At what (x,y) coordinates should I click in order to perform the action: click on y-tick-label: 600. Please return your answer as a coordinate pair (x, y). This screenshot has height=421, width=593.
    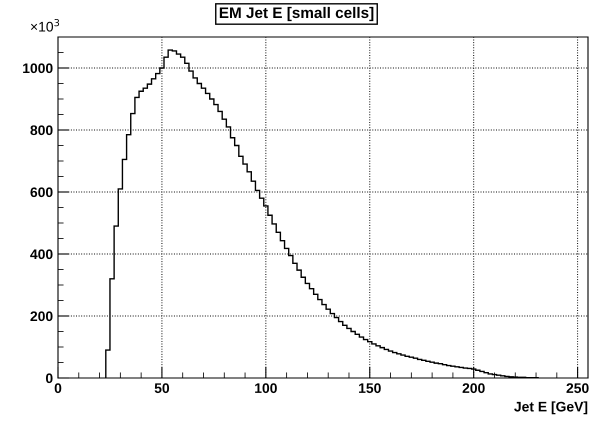
    Looking at the image, I should click on (41, 192).